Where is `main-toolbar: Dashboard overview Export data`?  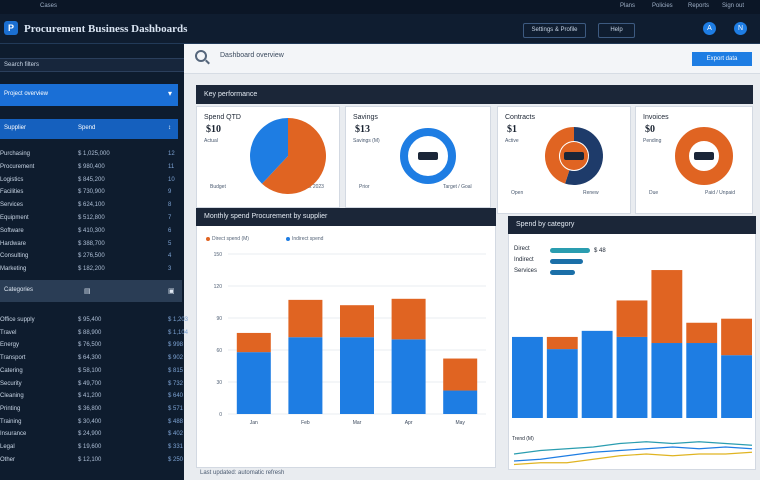
main-toolbar: Dashboard overview Export data is located at coordinates (472, 59).